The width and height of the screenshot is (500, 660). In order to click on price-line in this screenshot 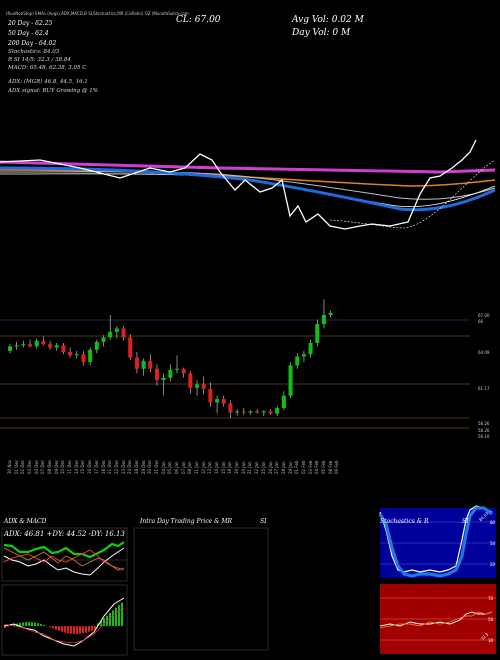, I will do `click(238, 184)`.